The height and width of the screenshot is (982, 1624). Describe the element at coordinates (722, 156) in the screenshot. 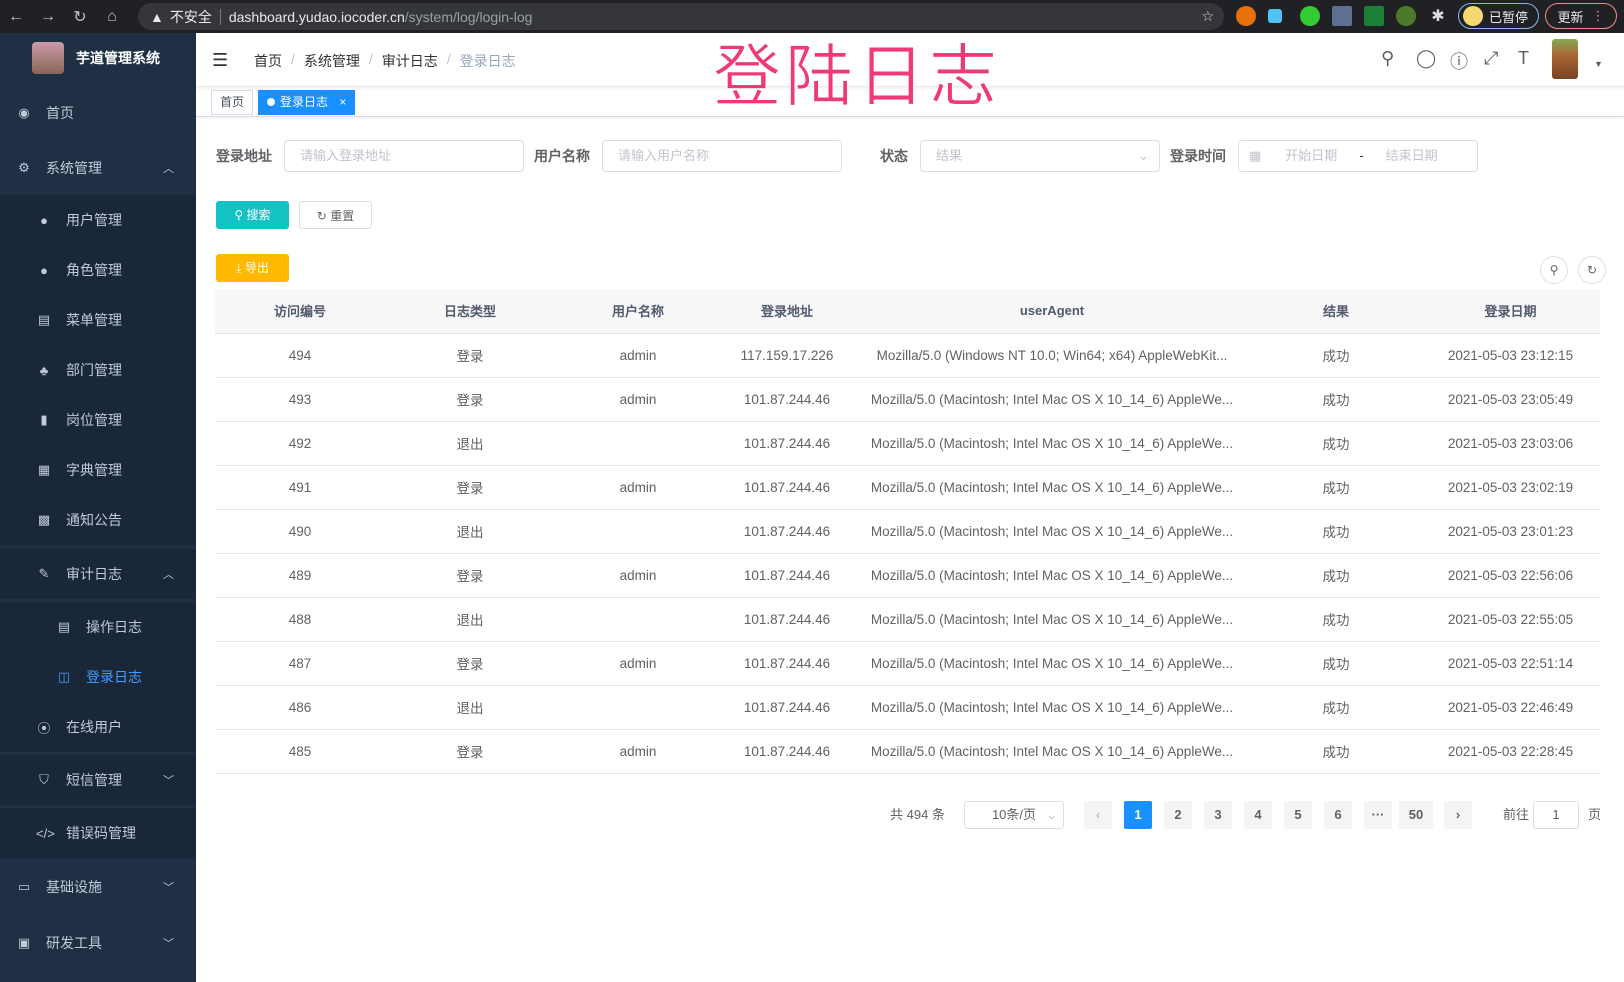

I see `username-input: 请输入用户名称` at that location.